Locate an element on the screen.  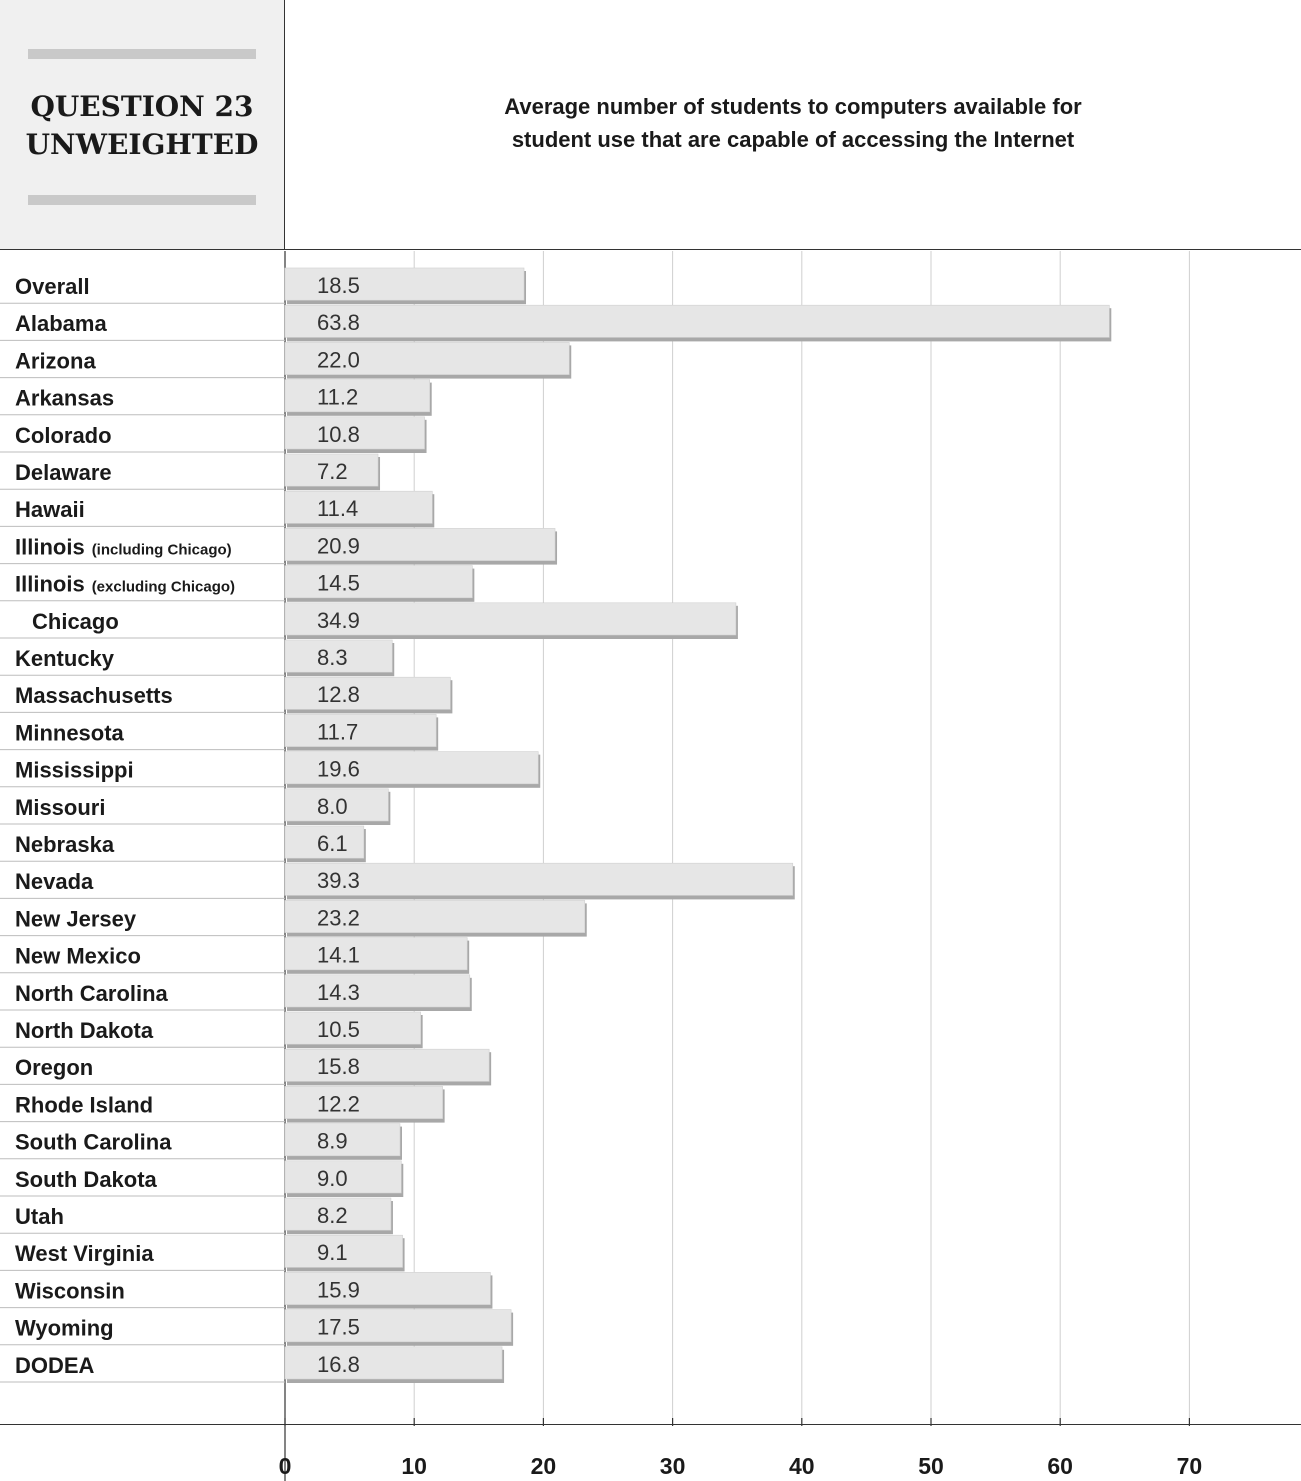
category-label: New Jersey is located at coordinates (76, 918).